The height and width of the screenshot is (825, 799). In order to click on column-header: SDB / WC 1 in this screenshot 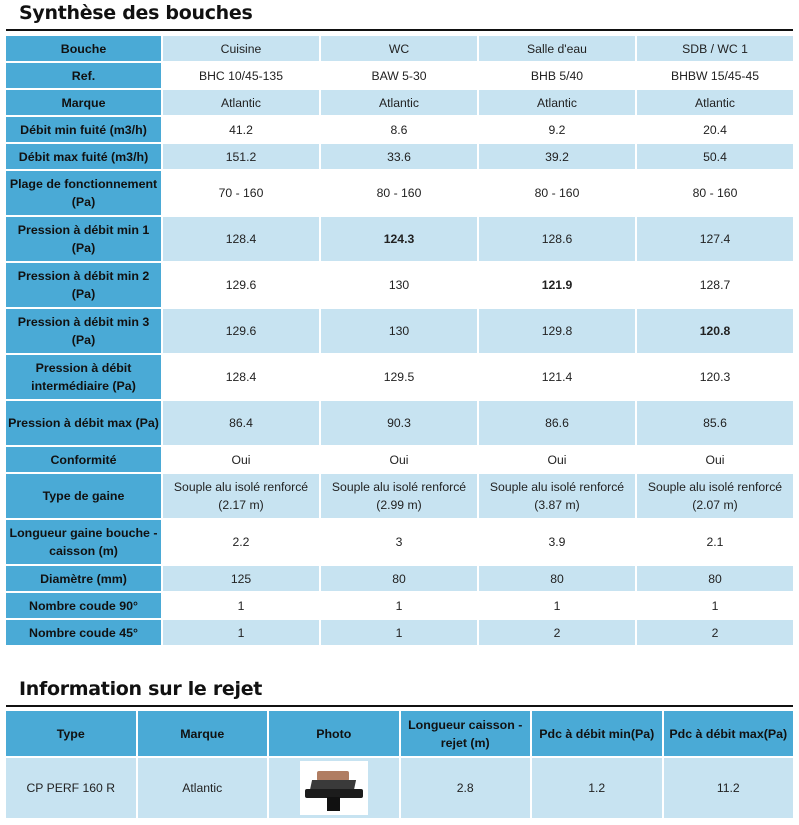, I will do `click(715, 48)`.